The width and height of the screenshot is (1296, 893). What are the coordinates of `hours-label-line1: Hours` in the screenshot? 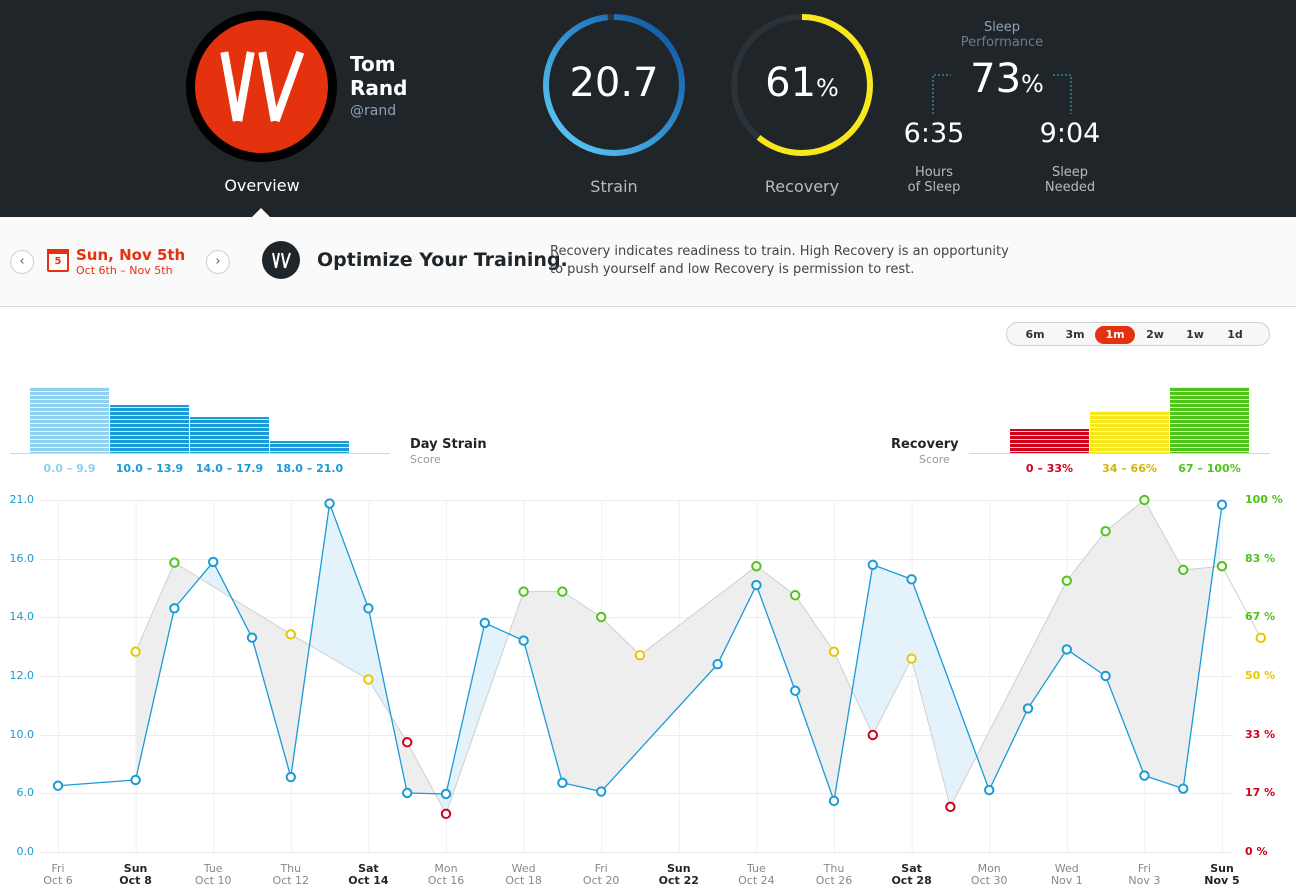 It's located at (934, 172).